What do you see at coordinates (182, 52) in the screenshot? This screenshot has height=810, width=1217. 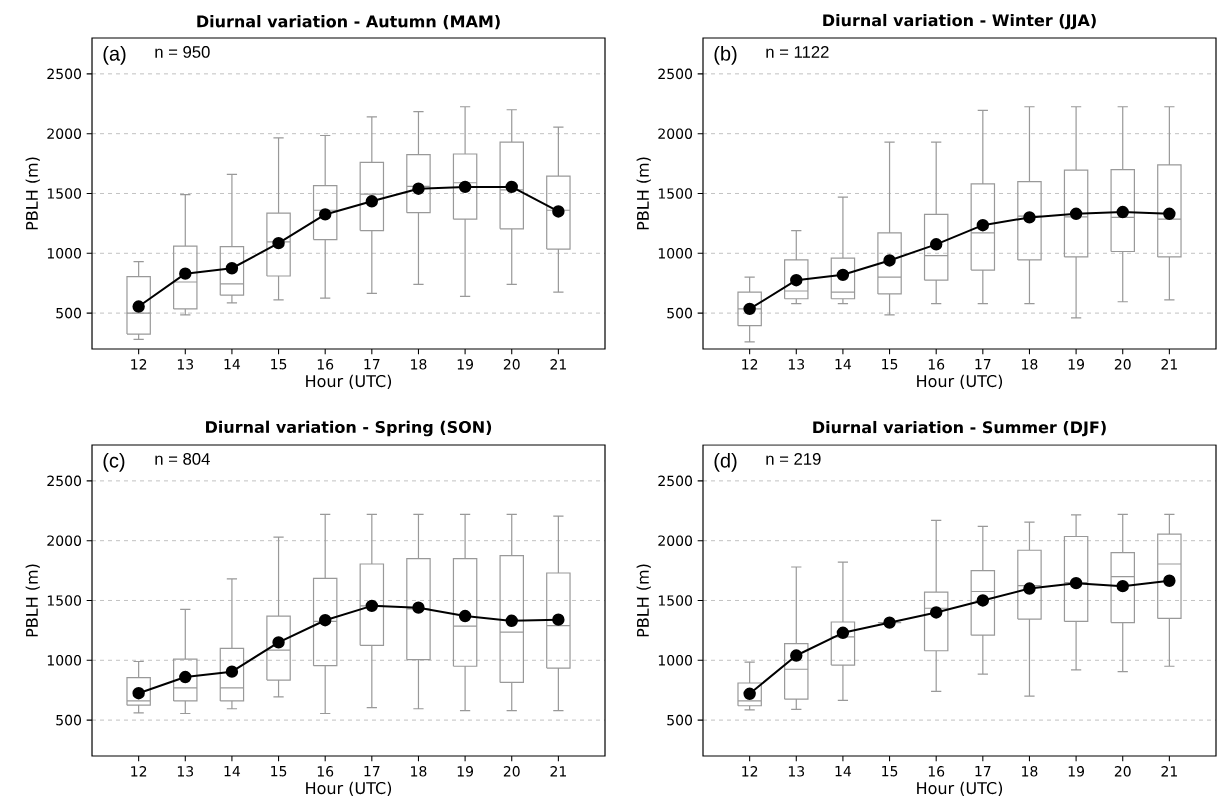 I see `annotation: n = 950` at bounding box center [182, 52].